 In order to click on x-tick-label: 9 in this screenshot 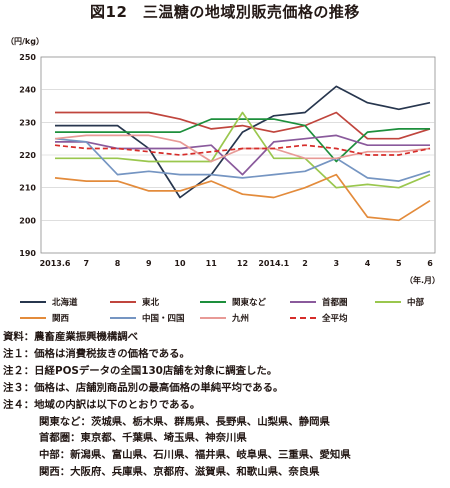, I will do `click(149, 263)`.